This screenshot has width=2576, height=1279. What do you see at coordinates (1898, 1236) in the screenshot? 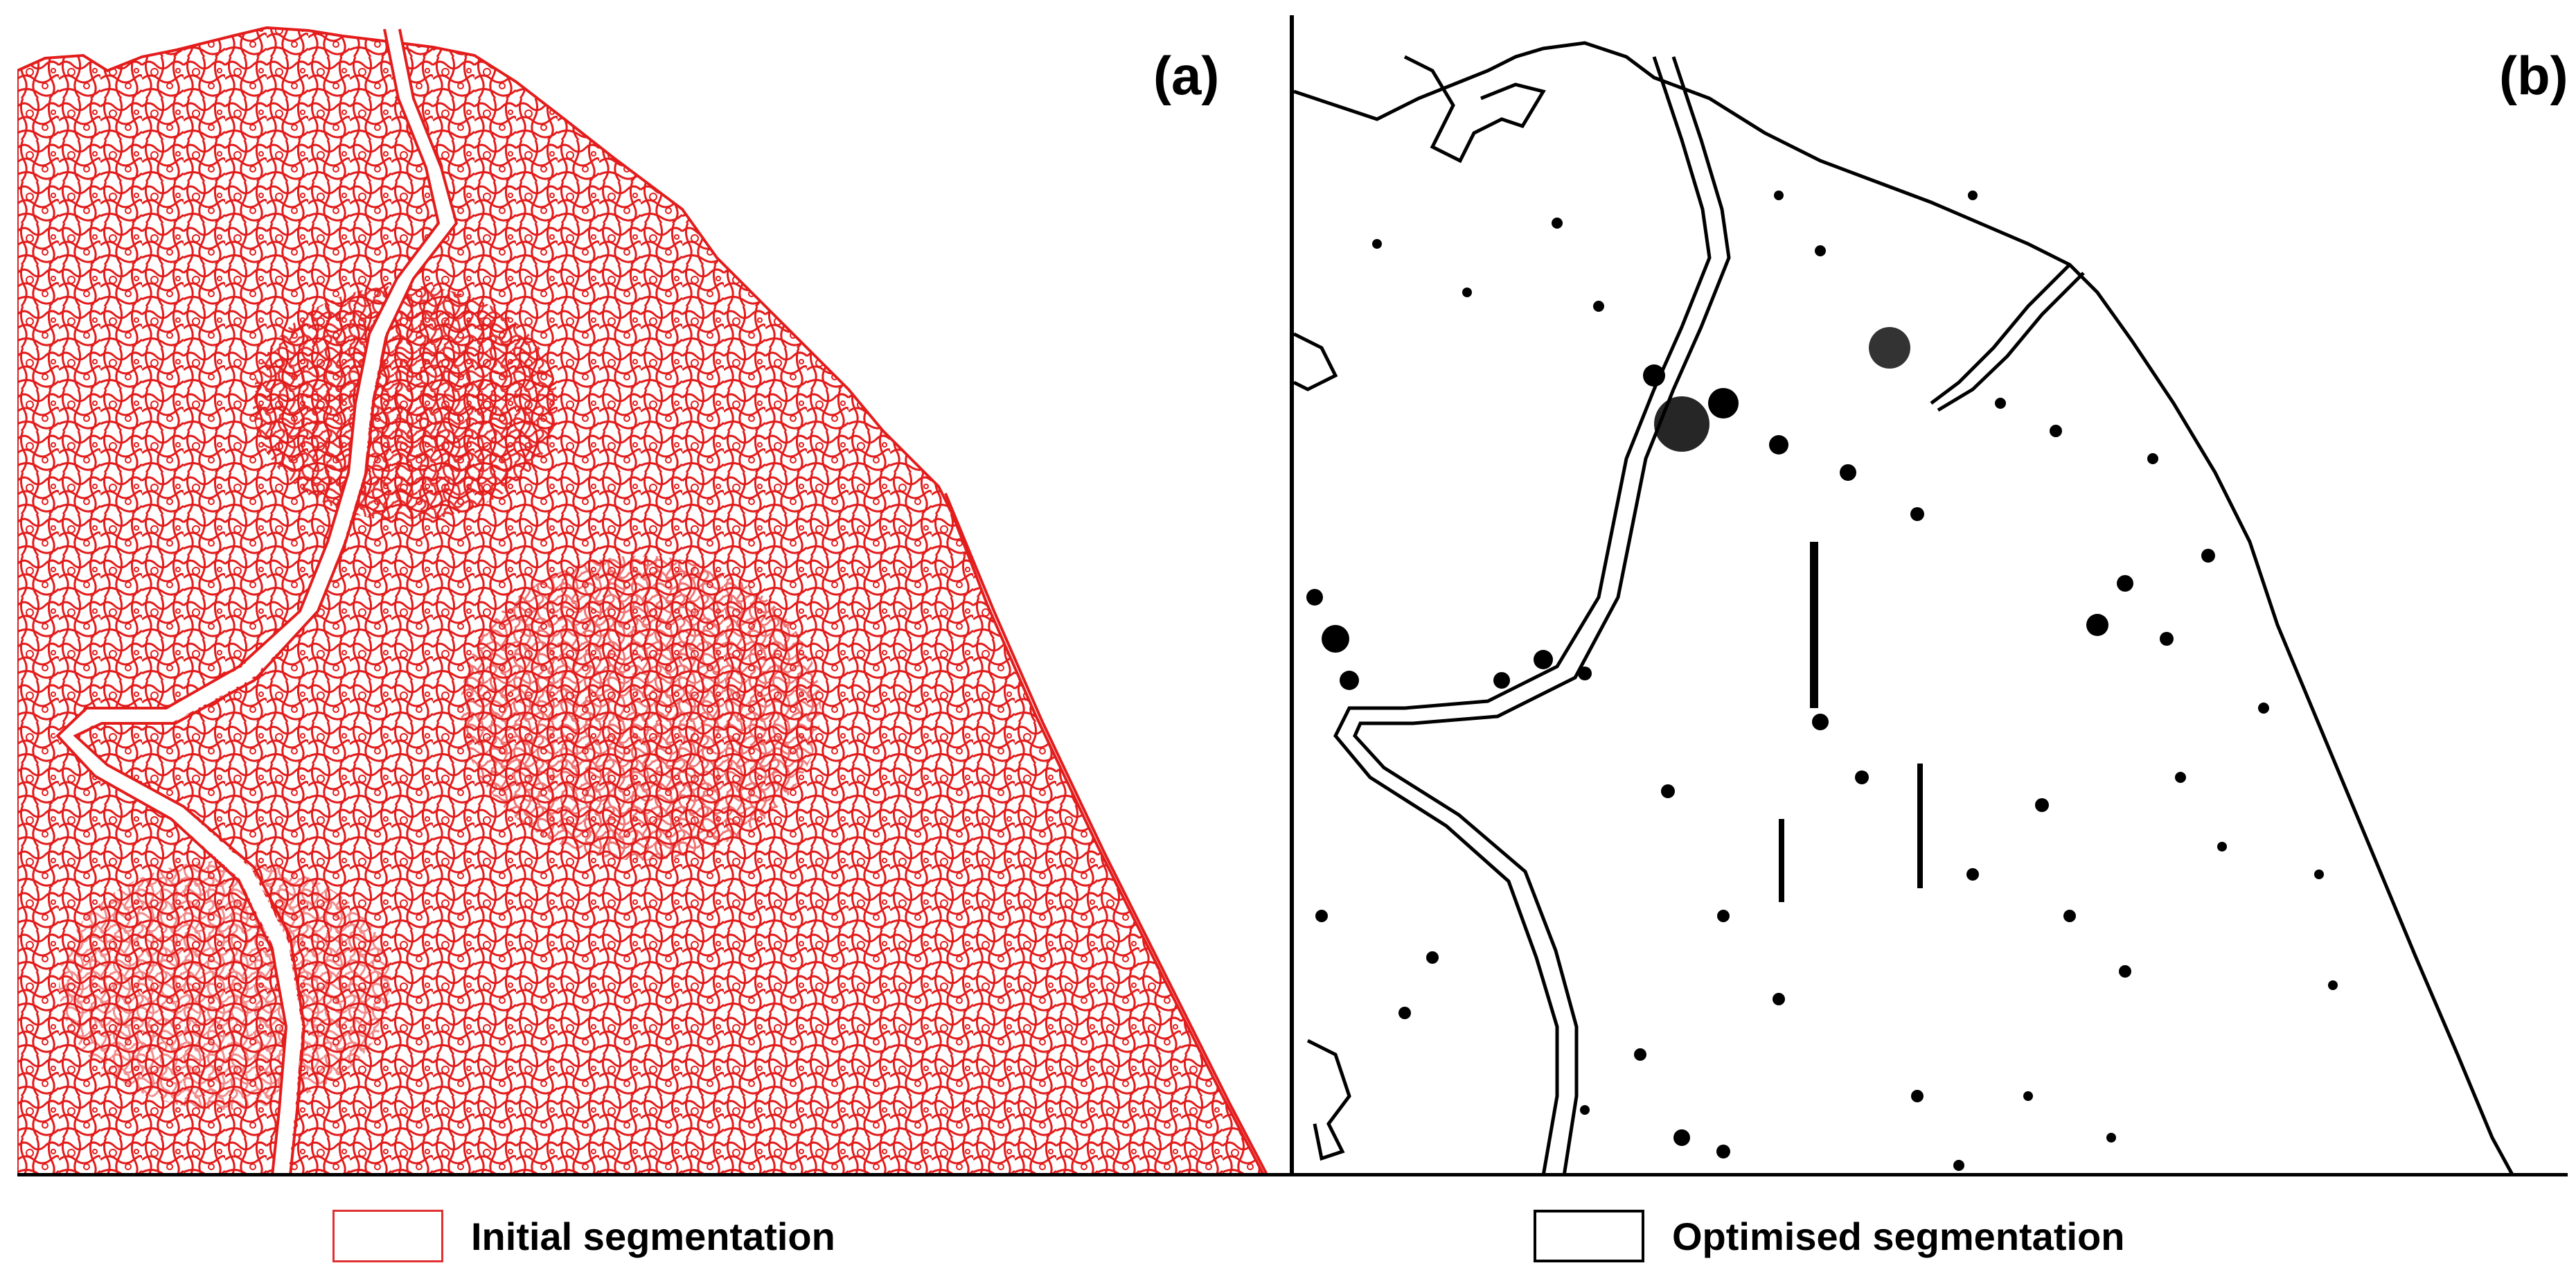
I see `legend-optimised-label: Optimised segmentation` at bounding box center [1898, 1236].